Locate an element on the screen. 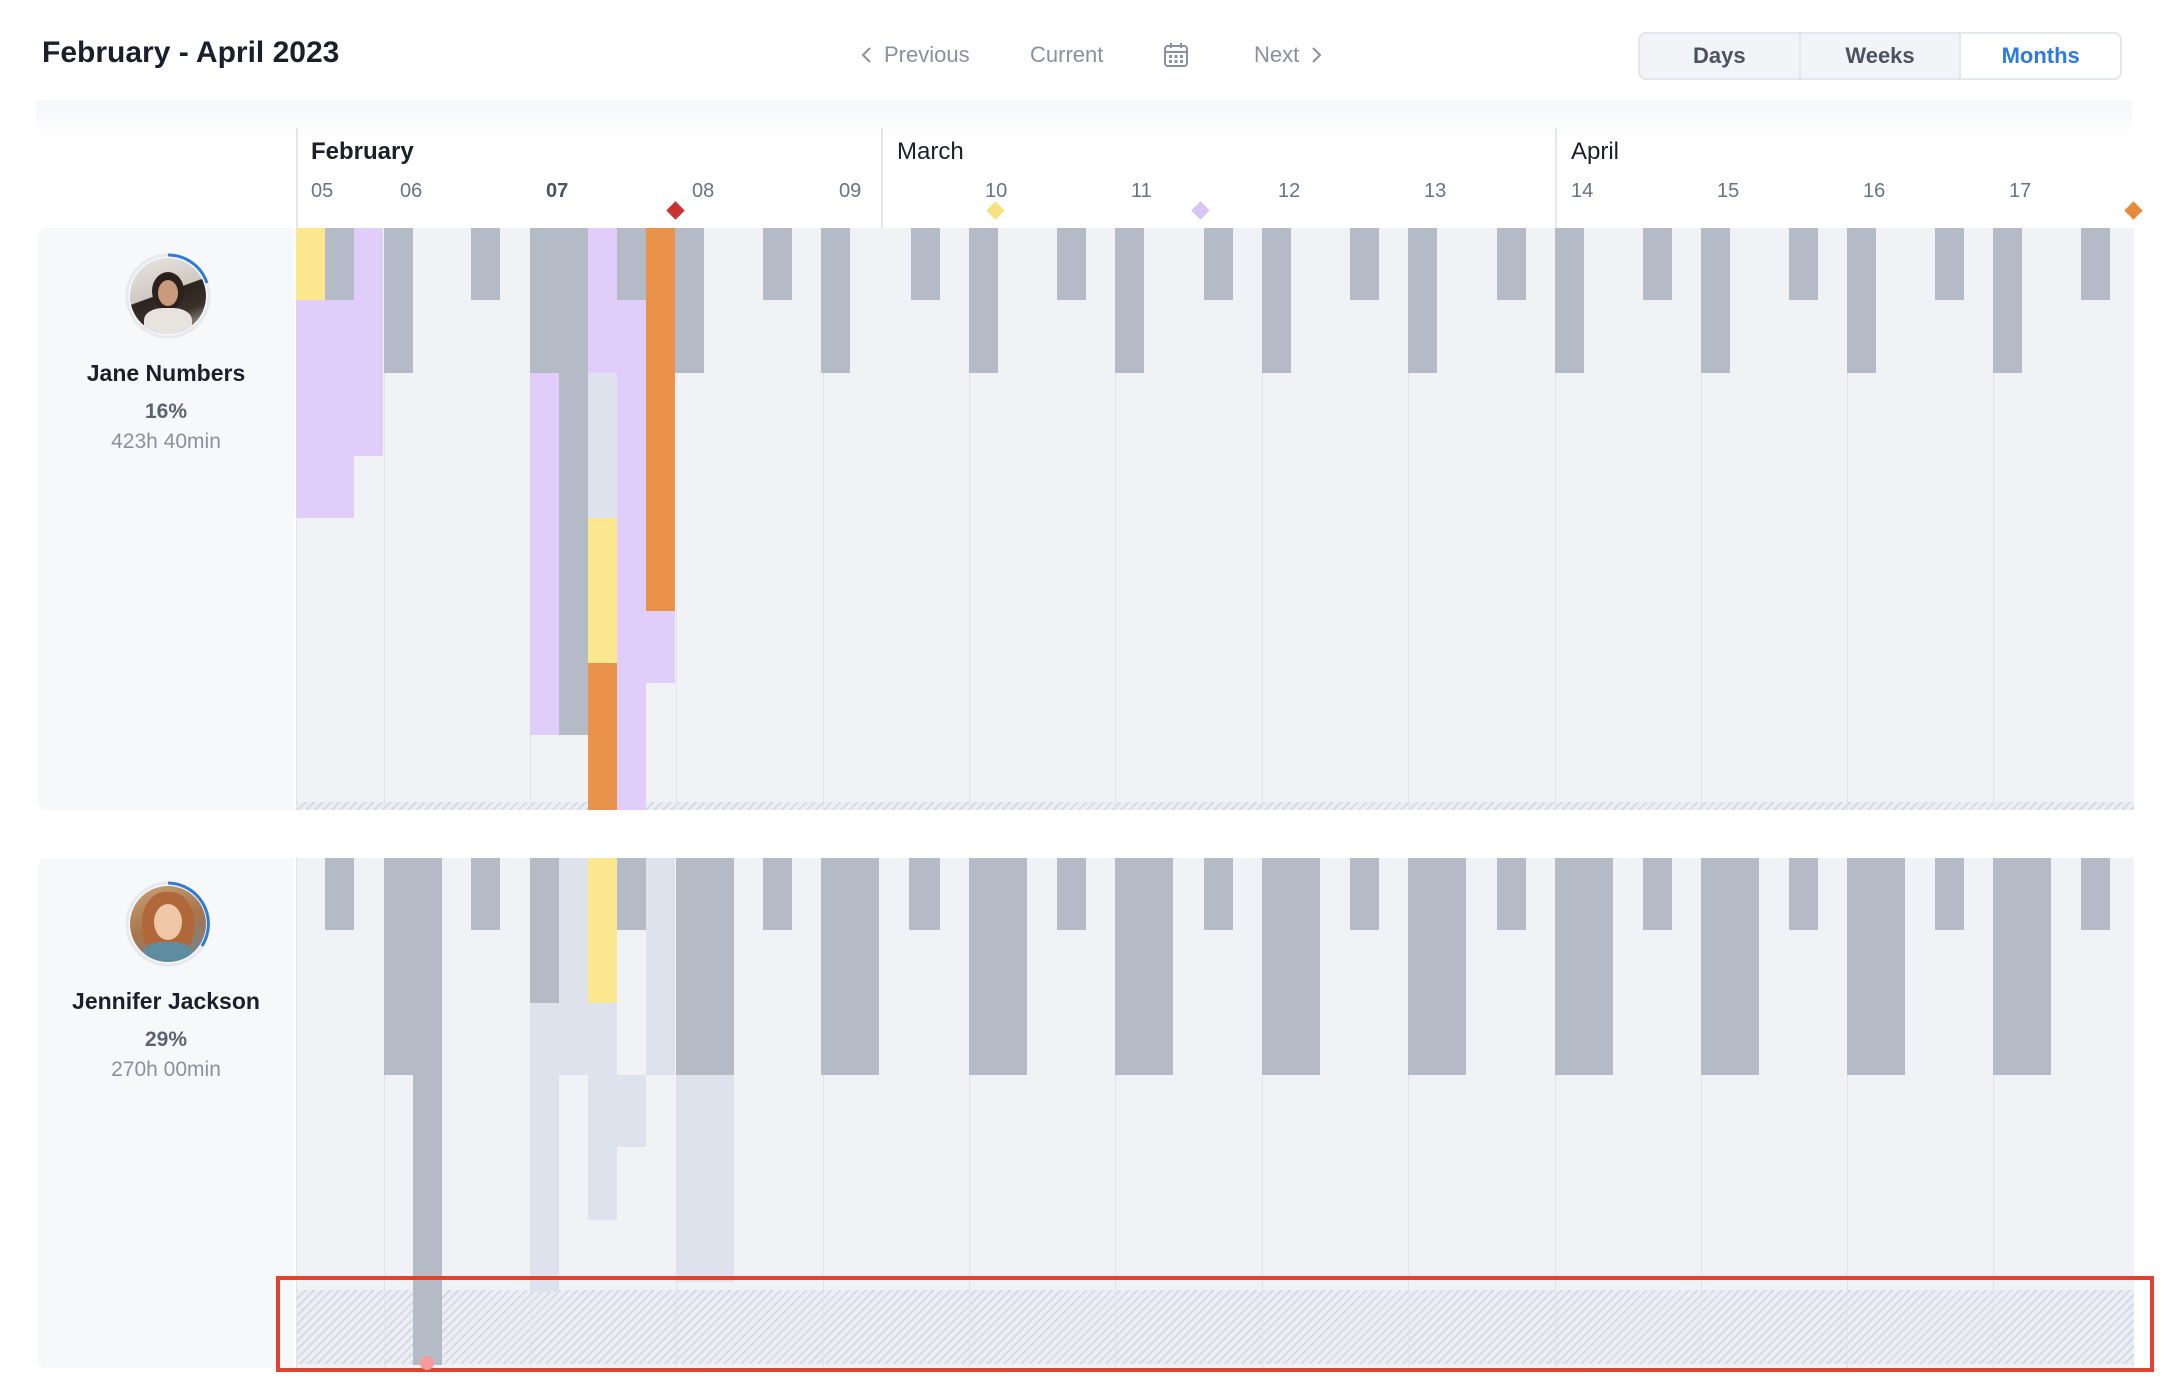 This screenshot has width=2170, height=1388. weeks-view-button: Weeks is located at coordinates (1881, 56).